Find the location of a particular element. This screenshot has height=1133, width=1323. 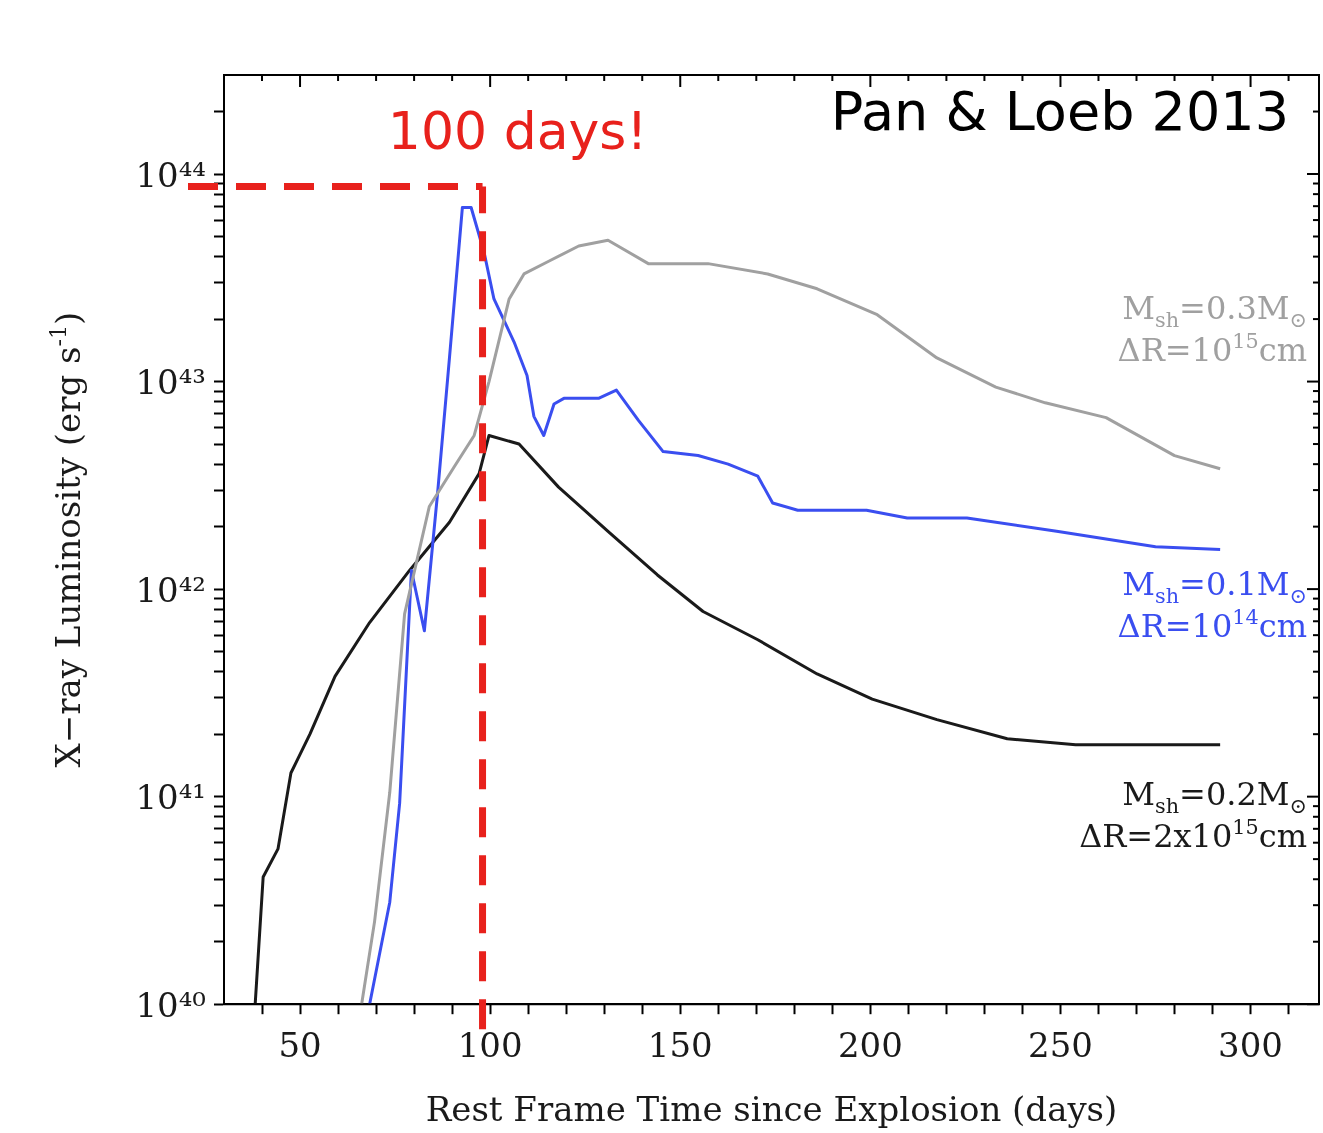

x-axis-title: Rest Frame Time since Explosion (days) is located at coordinates (771, 1109).